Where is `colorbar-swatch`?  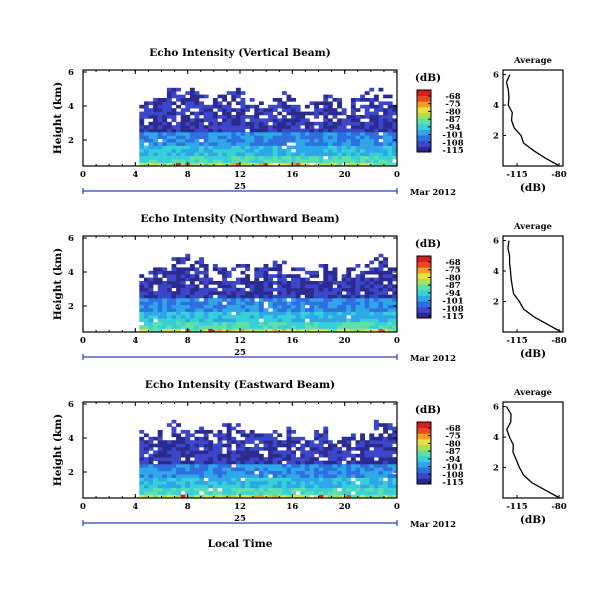 colorbar-swatch is located at coordinates (424, 292).